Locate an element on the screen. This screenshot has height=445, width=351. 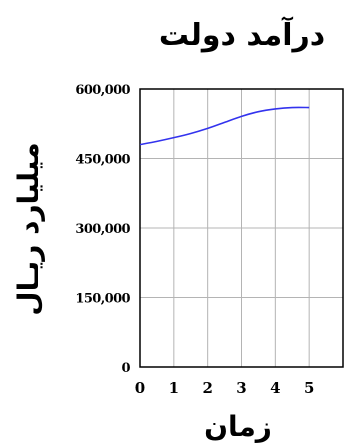
x-tick-label: 2 is located at coordinates (207, 388).